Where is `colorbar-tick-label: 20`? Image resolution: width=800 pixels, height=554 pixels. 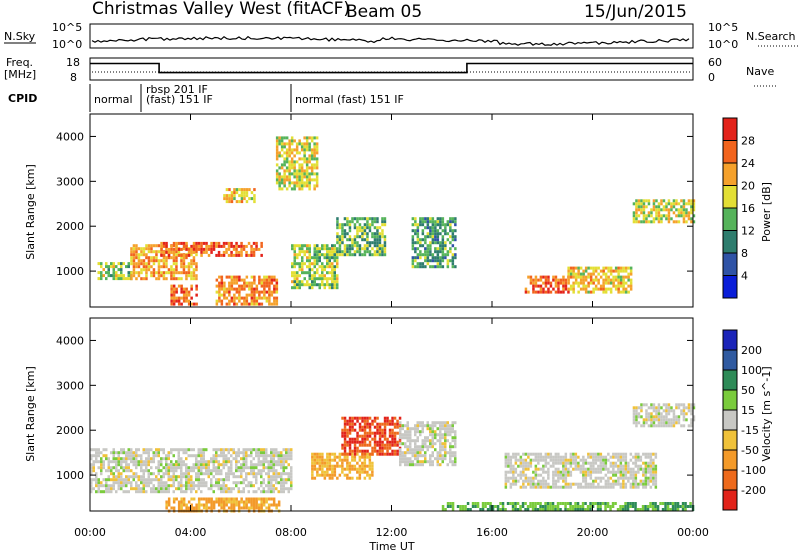 colorbar-tick-label: 20 is located at coordinates (748, 186).